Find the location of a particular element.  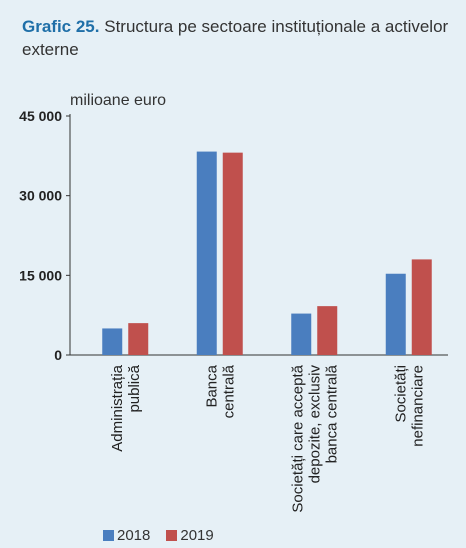

y-tick-label: 15 000 is located at coordinates (40, 275).